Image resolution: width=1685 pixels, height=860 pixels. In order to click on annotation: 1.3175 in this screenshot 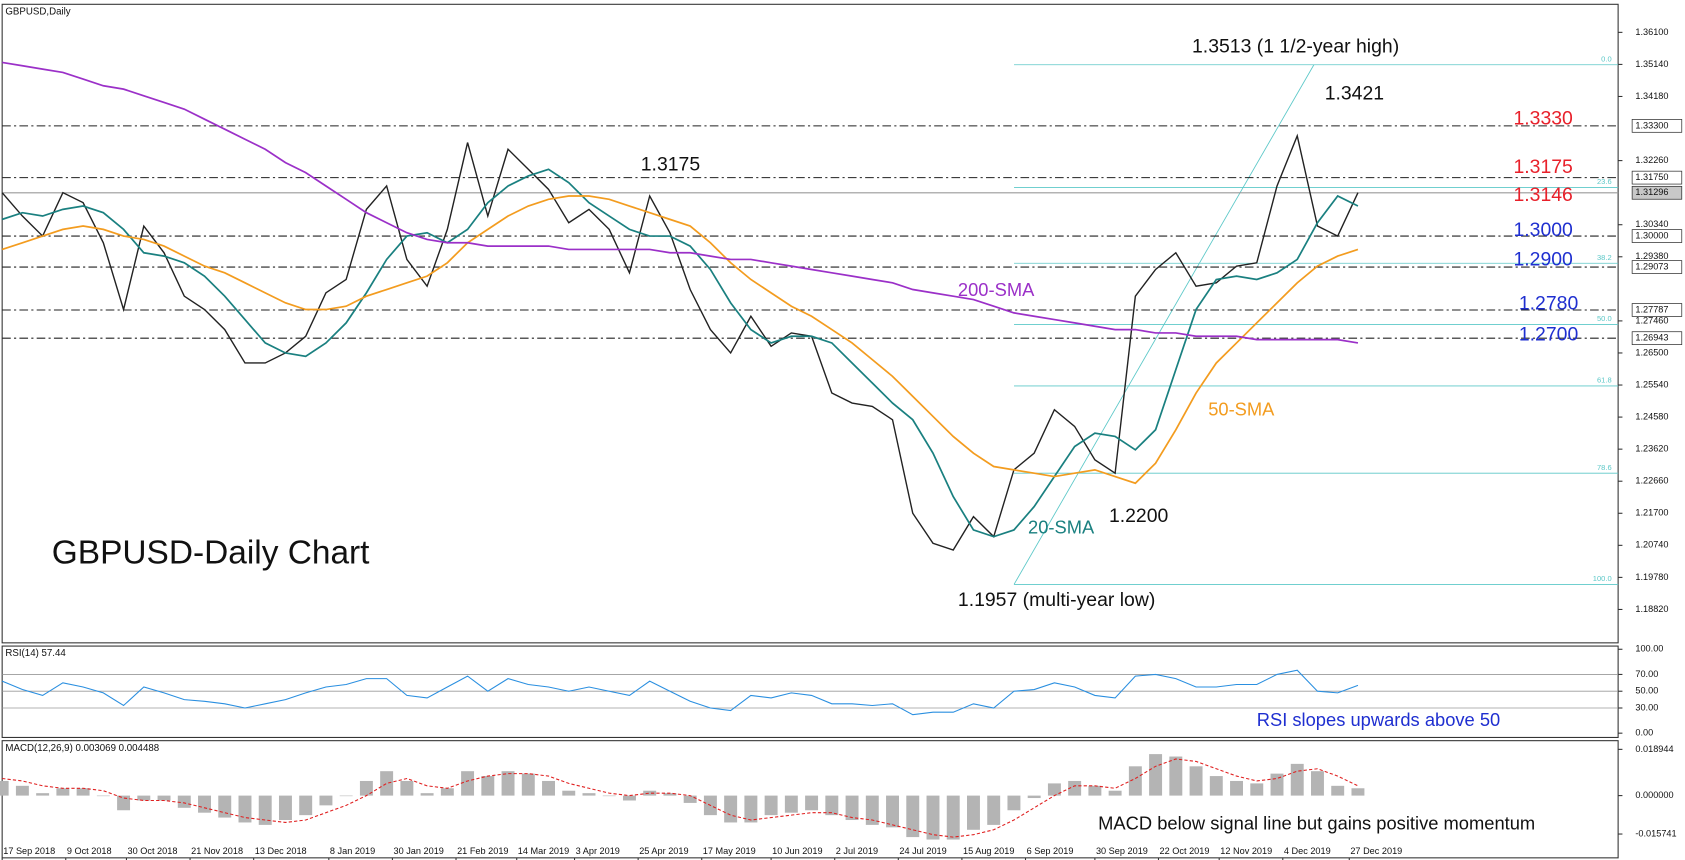, I will do `click(670, 165)`.